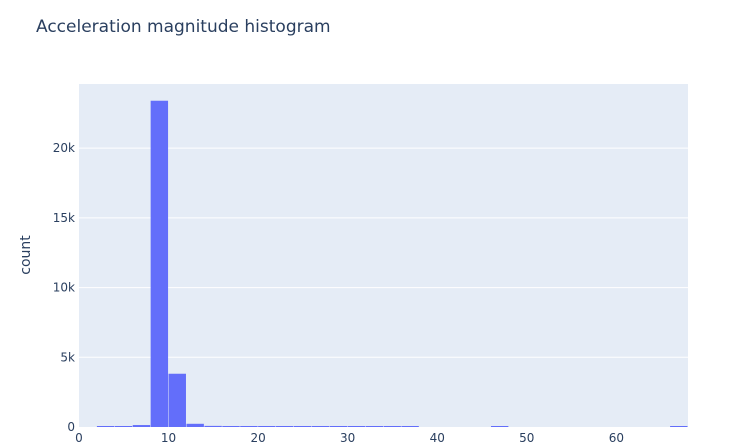  What do you see at coordinates (183, 27) in the screenshot?
I see `chart-title: Acceleration magnitude histogram` at bounding box center [183, 27].